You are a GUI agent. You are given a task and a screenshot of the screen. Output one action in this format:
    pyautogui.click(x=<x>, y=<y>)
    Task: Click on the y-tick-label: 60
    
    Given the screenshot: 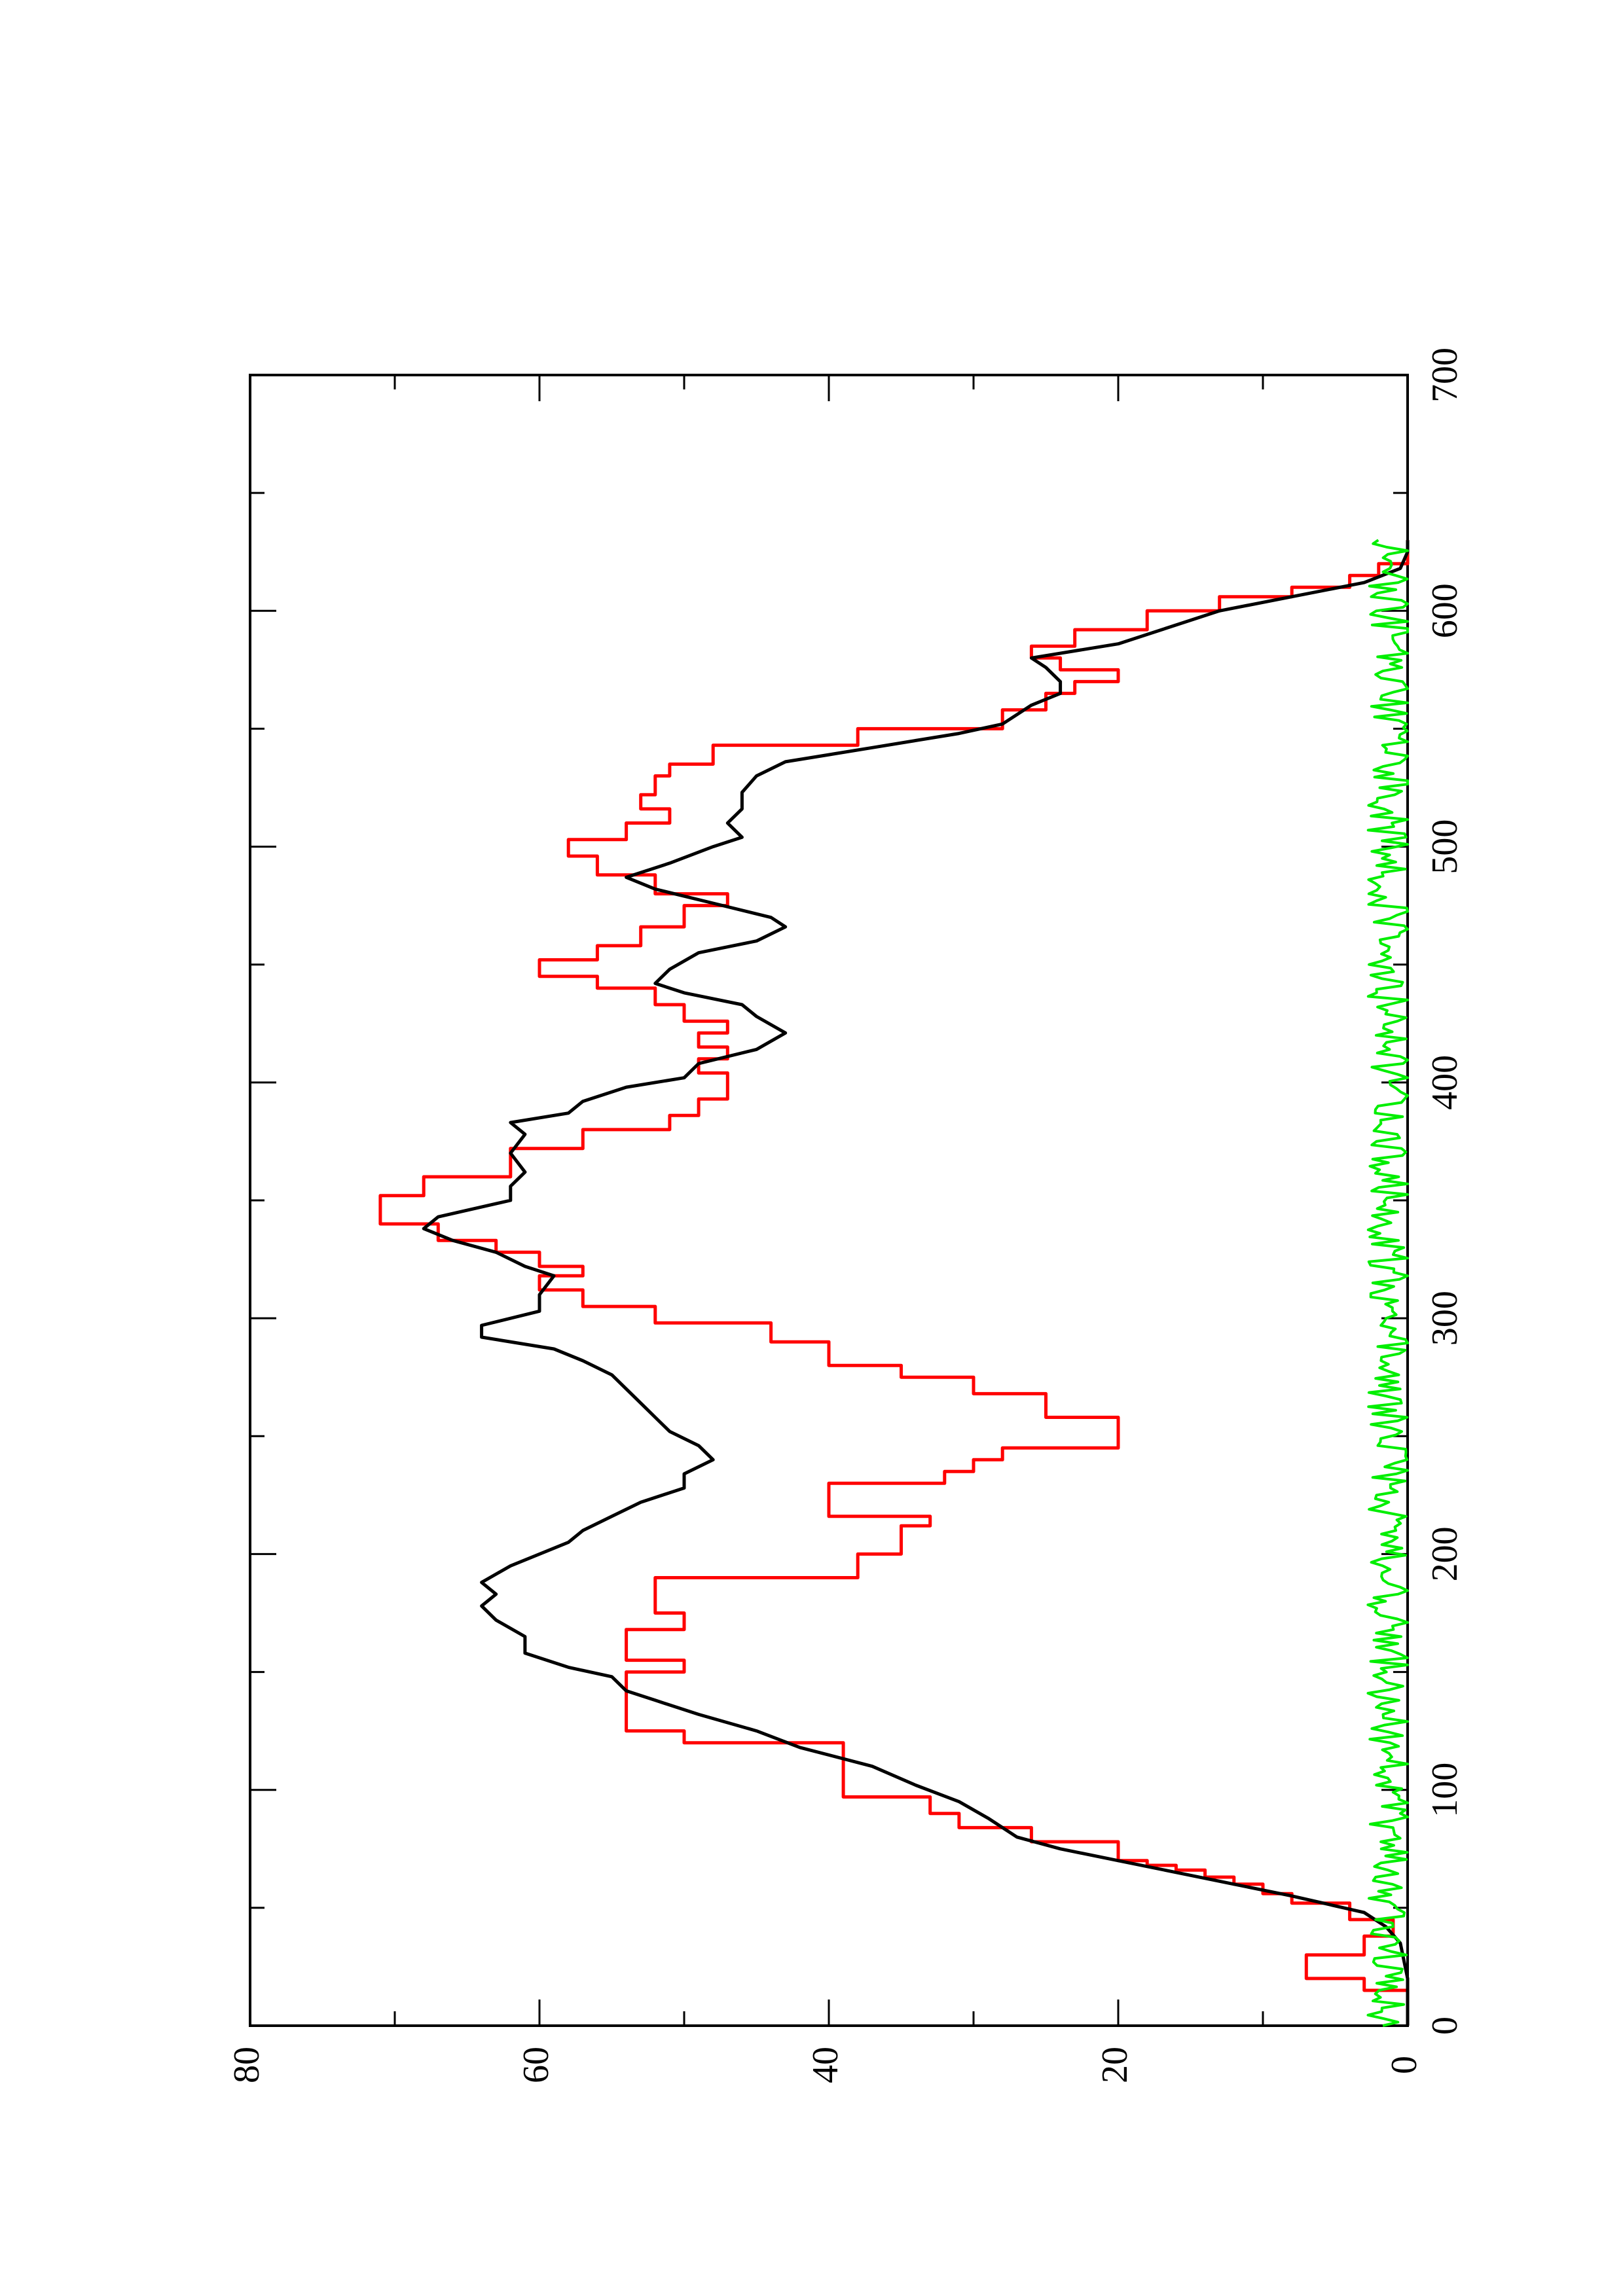 What is the action you would take?
    pyautogui.click(x=536, y=2065)
    